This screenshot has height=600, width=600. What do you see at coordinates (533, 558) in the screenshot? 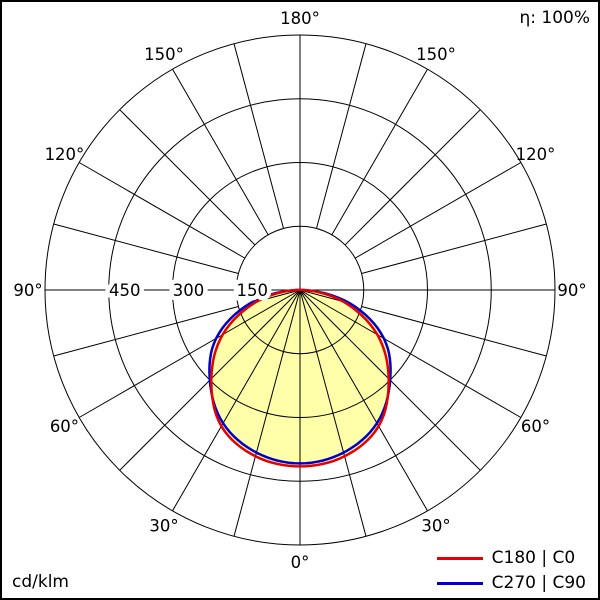
I see `legend-label-c0: C180 | C0` at bounding box center [533, 558].